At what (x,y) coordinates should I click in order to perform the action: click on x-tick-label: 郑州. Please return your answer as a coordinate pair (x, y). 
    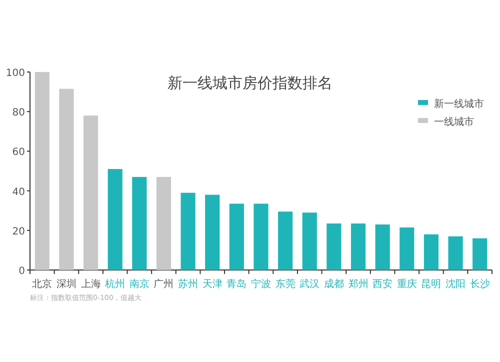
    Looking at the image, I should click on (358, 284).